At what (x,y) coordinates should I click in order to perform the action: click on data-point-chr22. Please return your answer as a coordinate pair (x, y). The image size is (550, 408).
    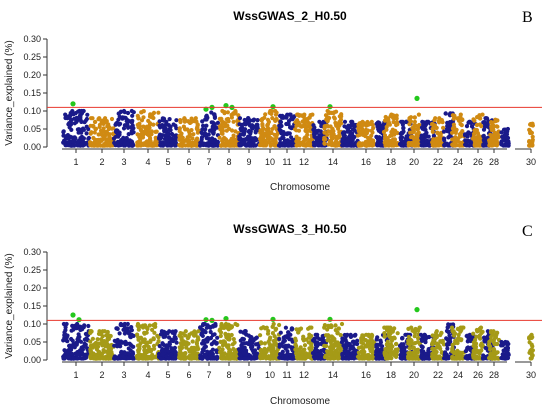
    Looking at the image, I should click on (443, 127).